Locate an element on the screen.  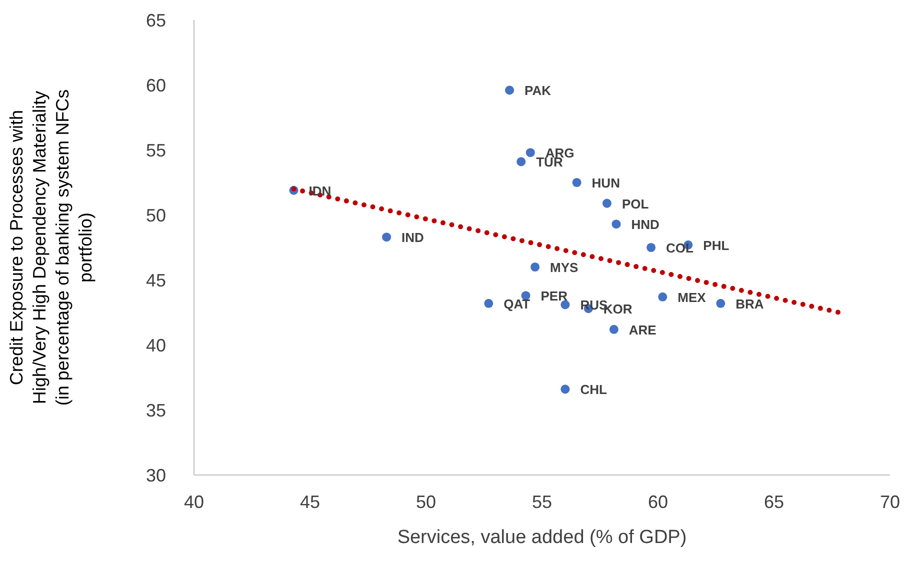
data-label: HND is located at coordinates (645, 224).